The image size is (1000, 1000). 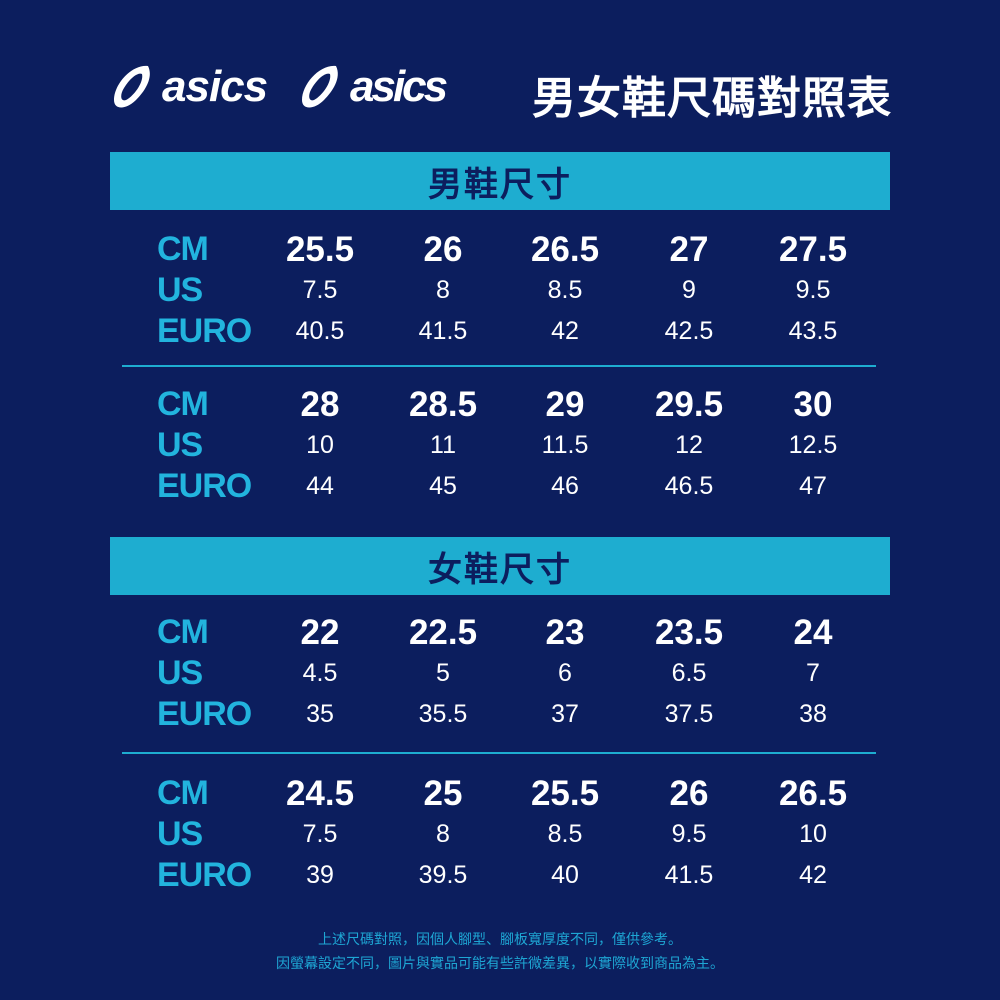 What do you see at coordinates (443, 445) in the screenshot?
I see `us-size-value: 11` at bounding box center [443, 445].